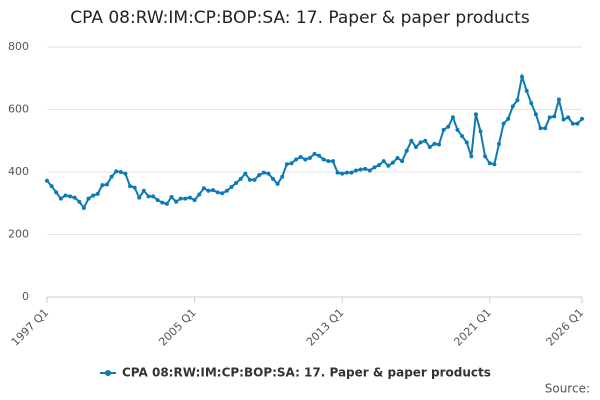 The image size is (600, 400). What do you see at coordinates (18, 46) in the screenshot?
I see `y-tick-label: 800` at bounding box center [18, 46].